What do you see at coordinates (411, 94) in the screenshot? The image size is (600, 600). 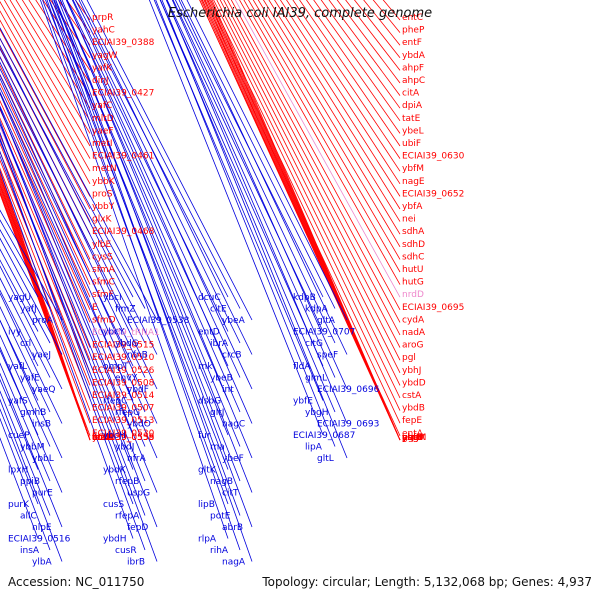 I see `gene-label-forward: citA` at bounding box center [411, 94].